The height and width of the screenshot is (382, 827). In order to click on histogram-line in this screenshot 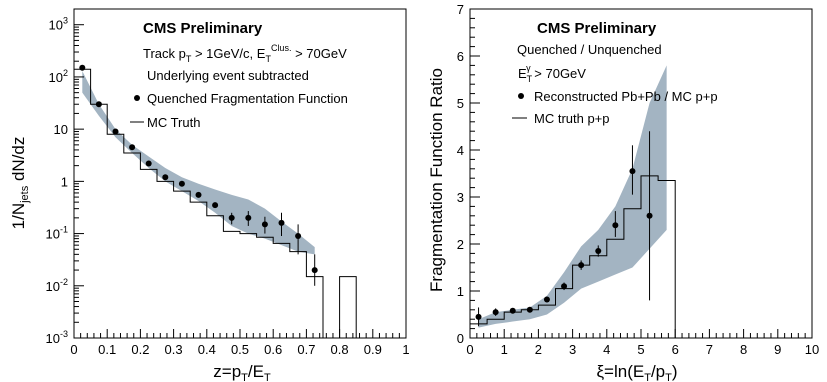, I will do `click(573, 256)`.